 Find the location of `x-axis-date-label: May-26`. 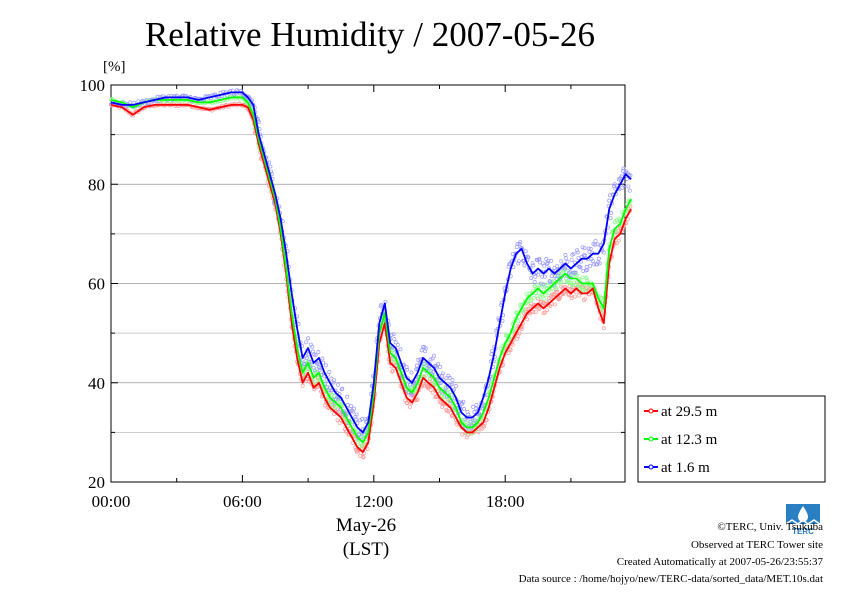

x-axis-date-label: May-26 is located at coordinates (366, 525).